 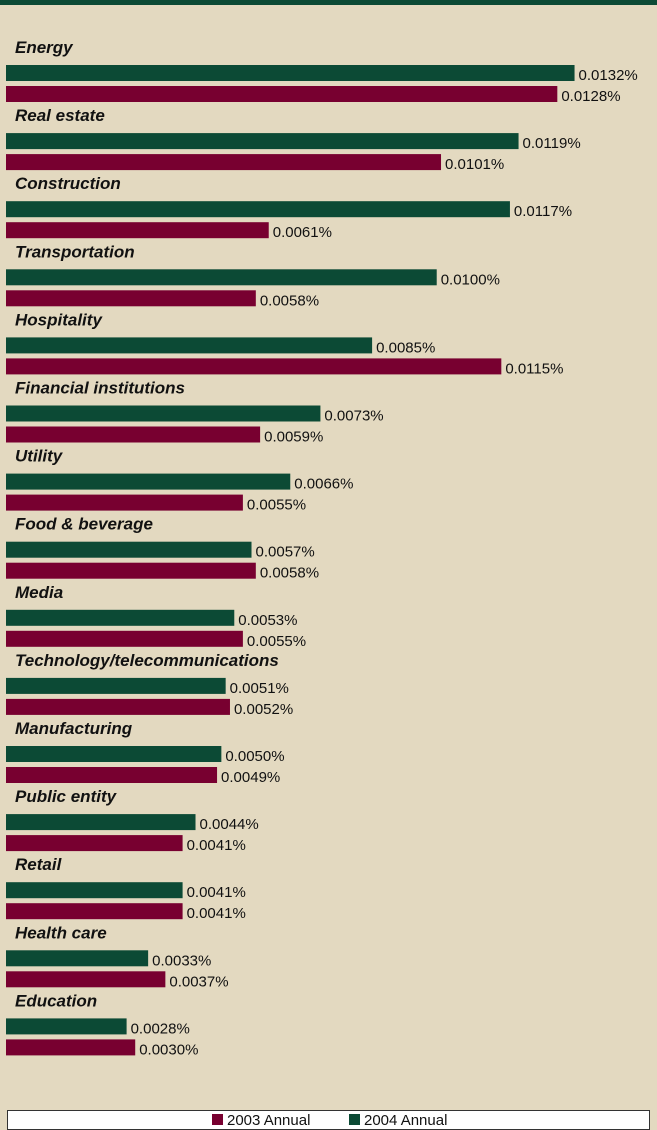 What do you see at coordinates (405, 347) in the screenshot?
I see `value-label: 0.0085%` at bounding box center [405, 347].